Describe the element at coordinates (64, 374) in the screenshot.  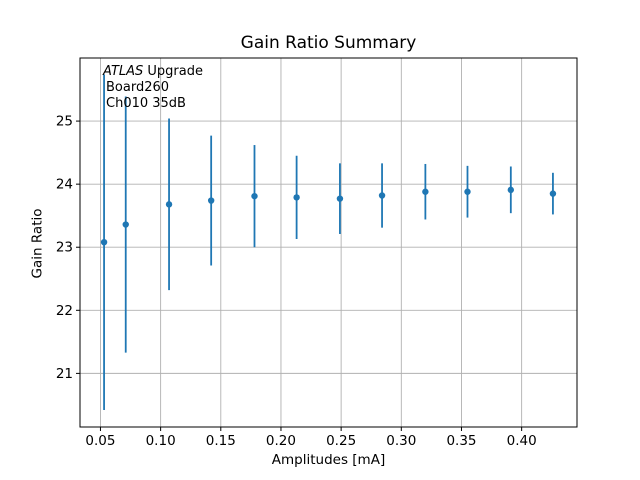
I see `y-tick-label: 21` at that location.